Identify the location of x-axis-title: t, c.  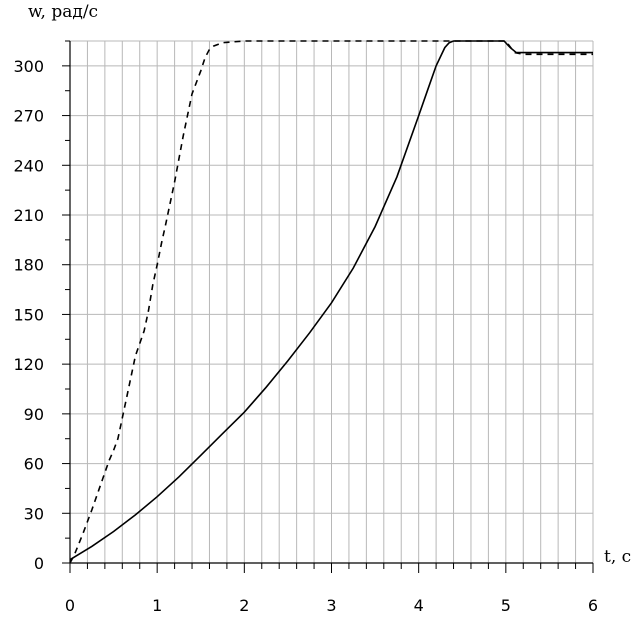
(617, 557).